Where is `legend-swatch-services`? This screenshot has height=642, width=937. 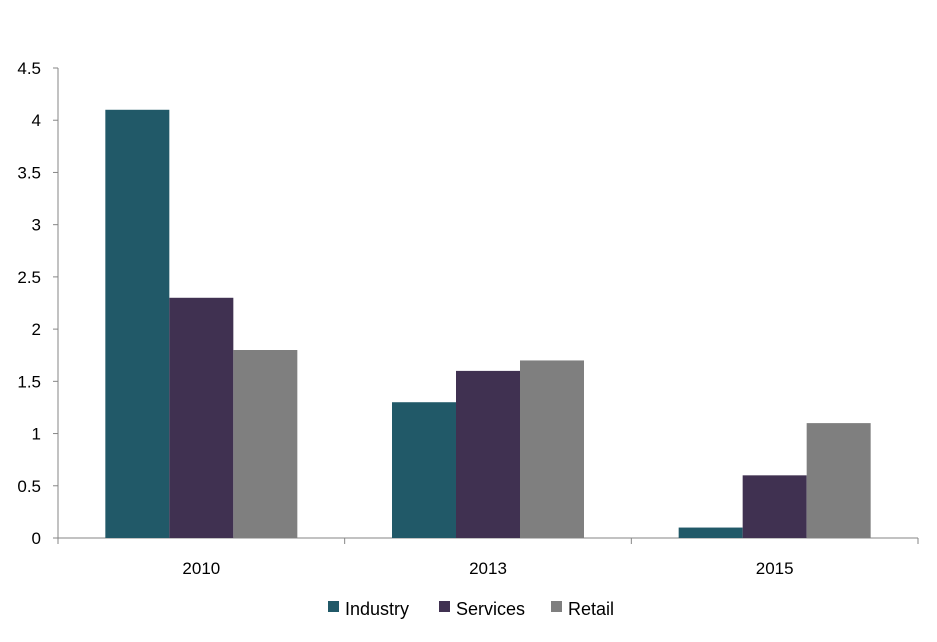
legend-swatch-services is located at coordinates (444, 606).